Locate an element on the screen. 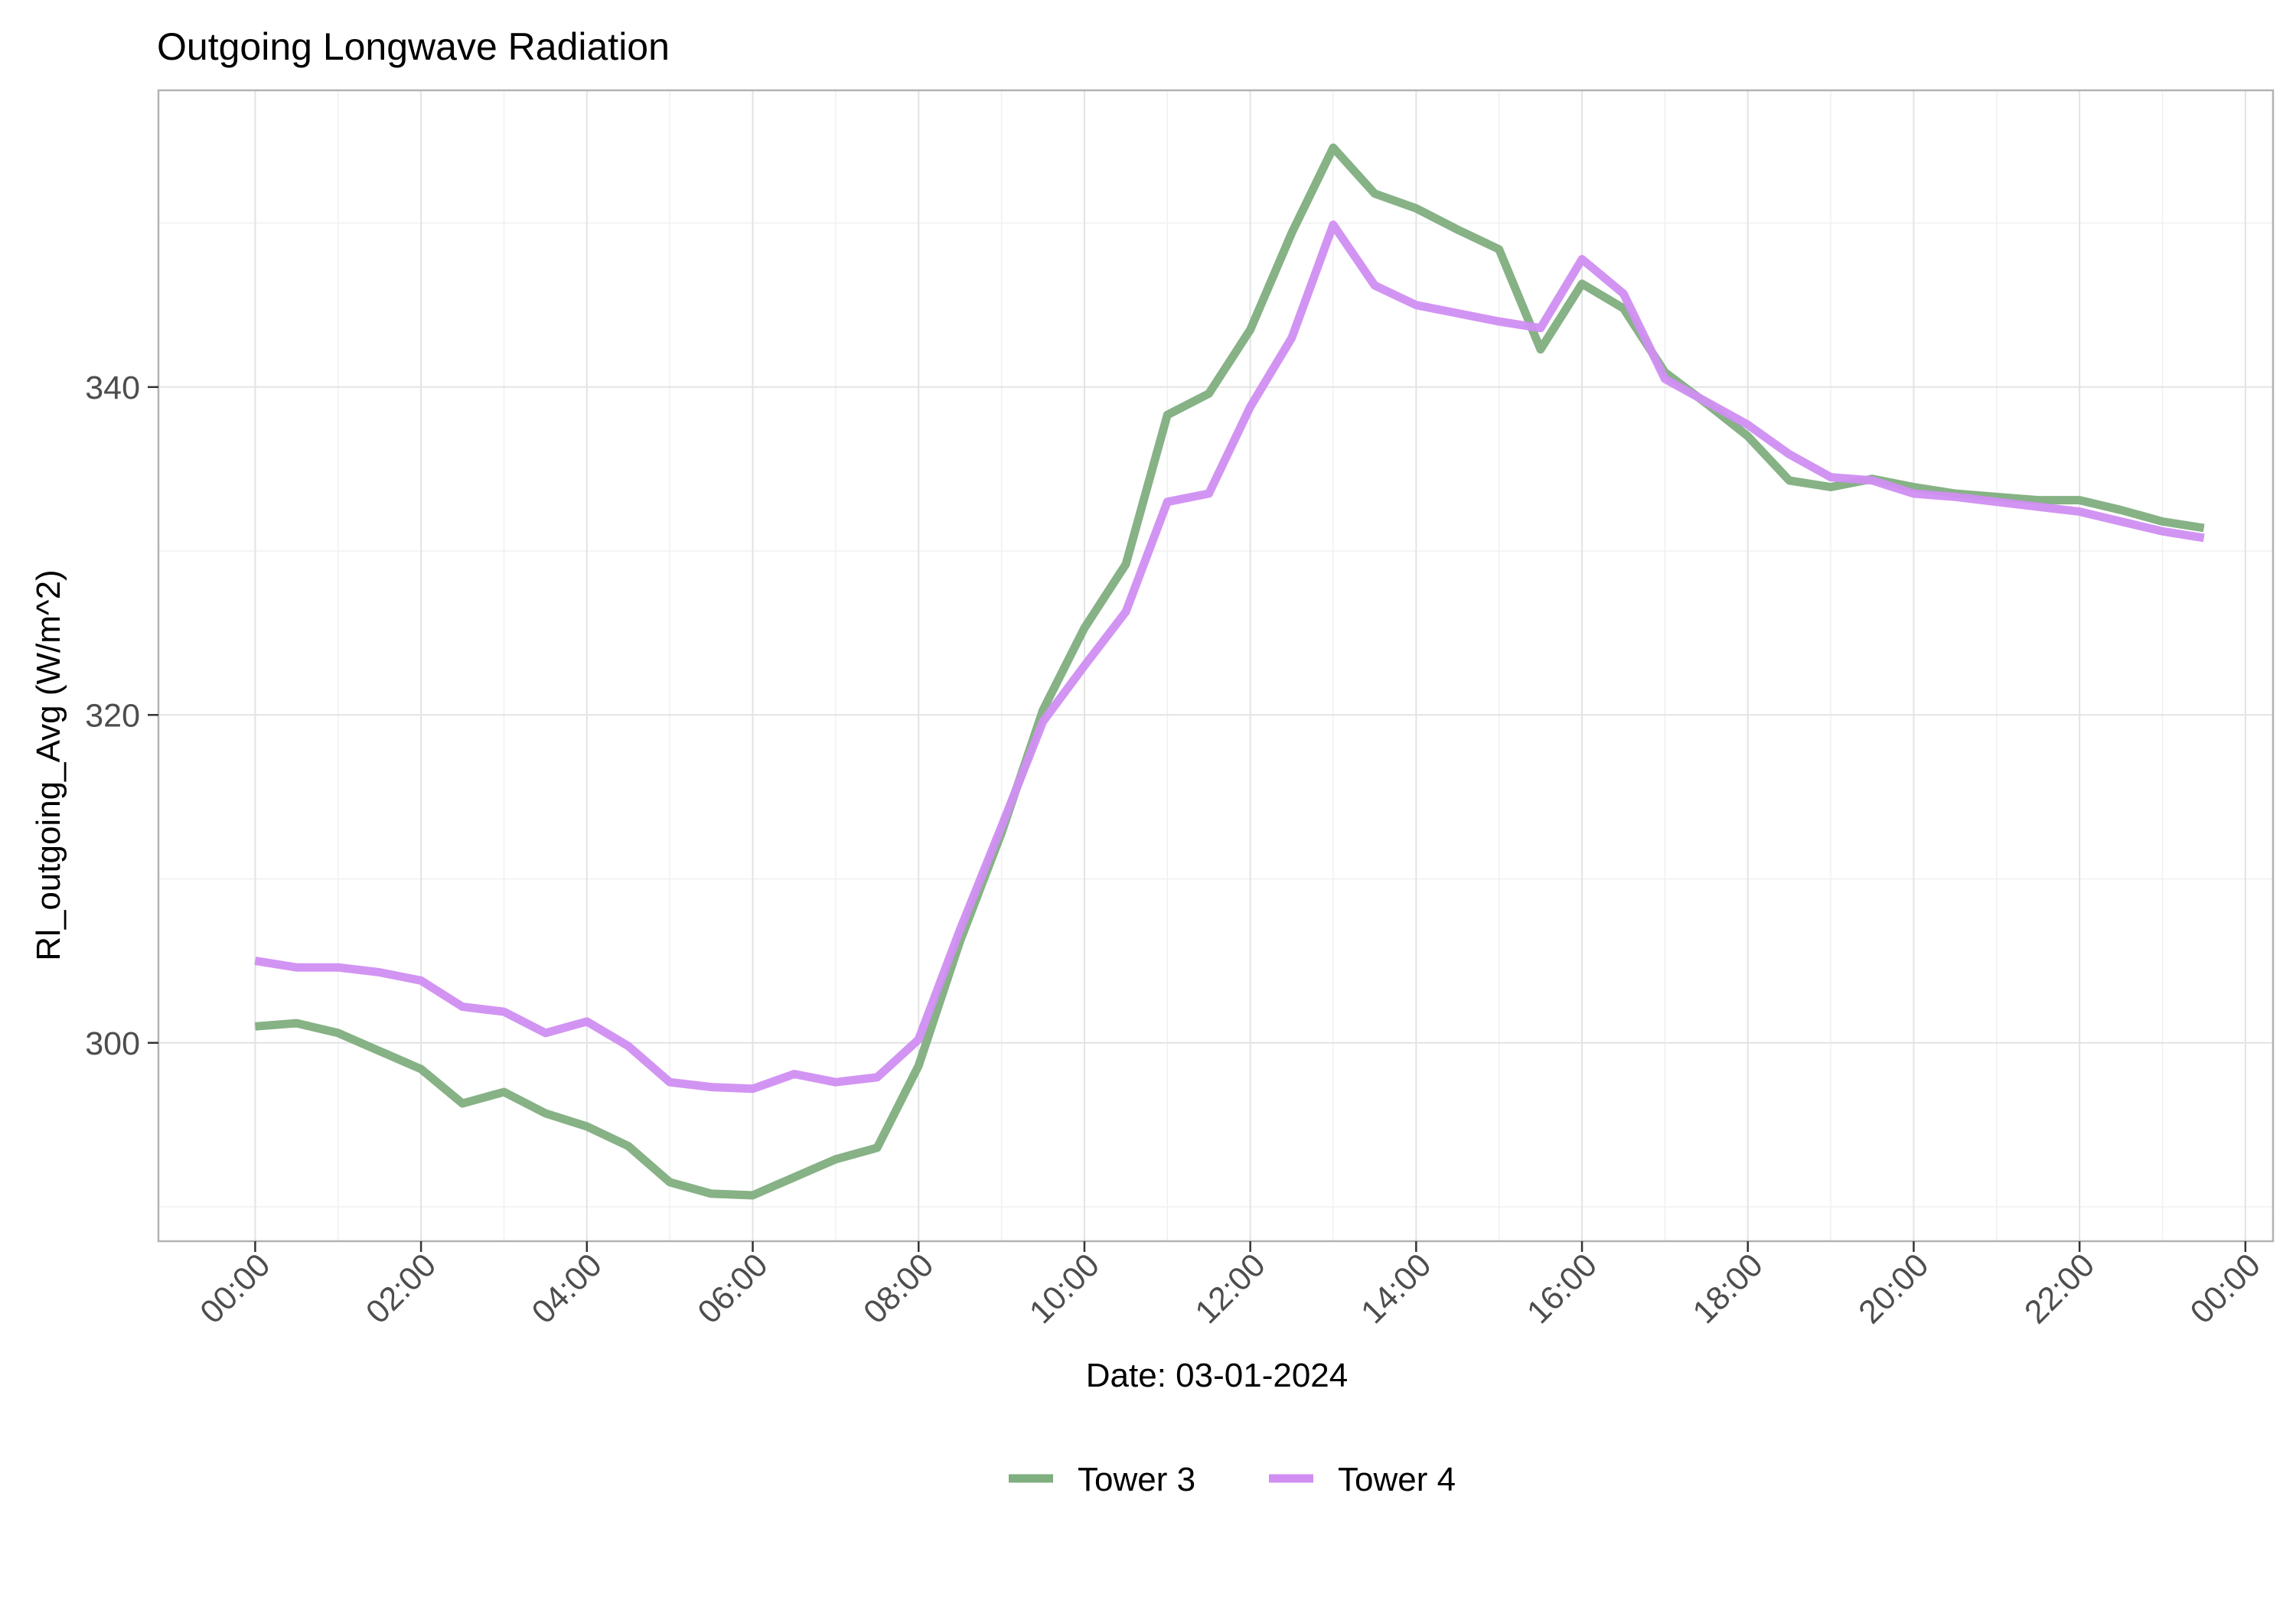 This screenshot has width=2296, height=1607. y-axis-label: Rl_outgoing_Avg (W/m^2) is located at coordinates (48, 764).